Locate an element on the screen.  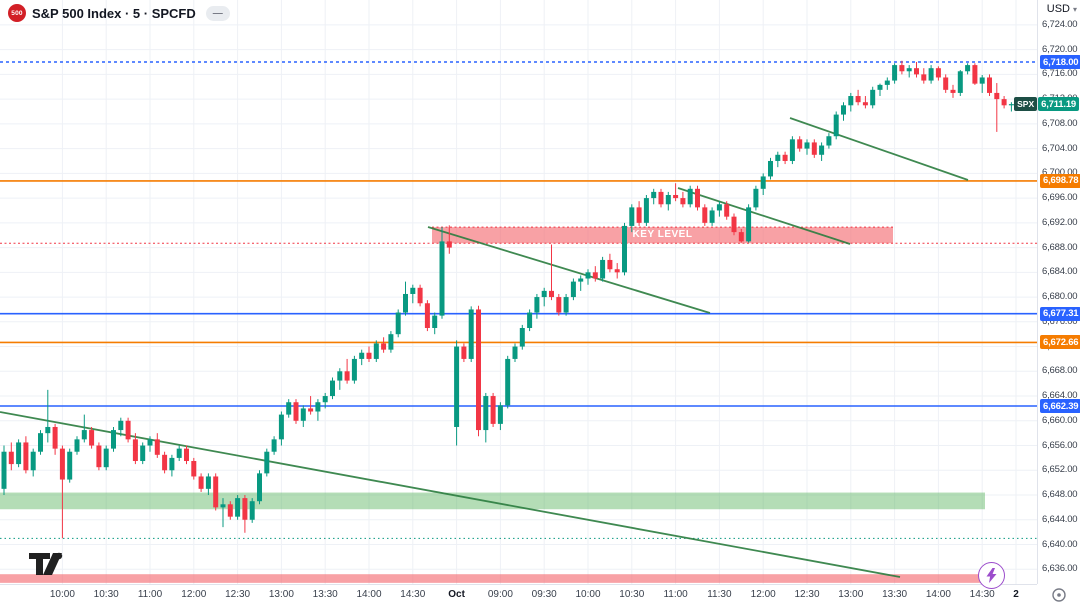
zone-key-level is located at coordinates (662, 235).